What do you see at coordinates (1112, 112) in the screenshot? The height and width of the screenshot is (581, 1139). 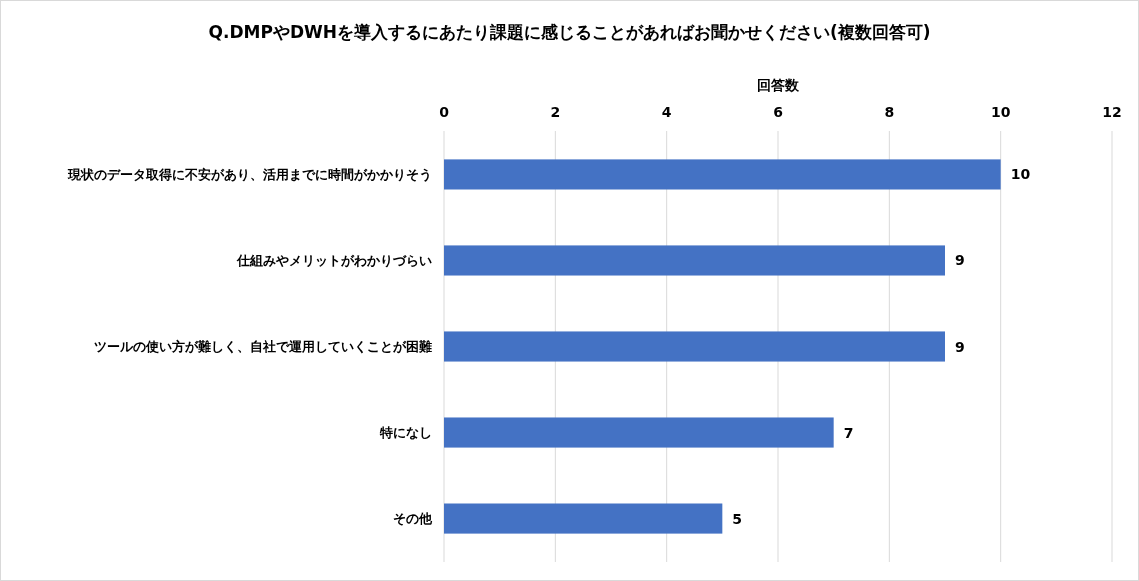 I see `x-tick-label: 12` at bounding box center [1112, 112].